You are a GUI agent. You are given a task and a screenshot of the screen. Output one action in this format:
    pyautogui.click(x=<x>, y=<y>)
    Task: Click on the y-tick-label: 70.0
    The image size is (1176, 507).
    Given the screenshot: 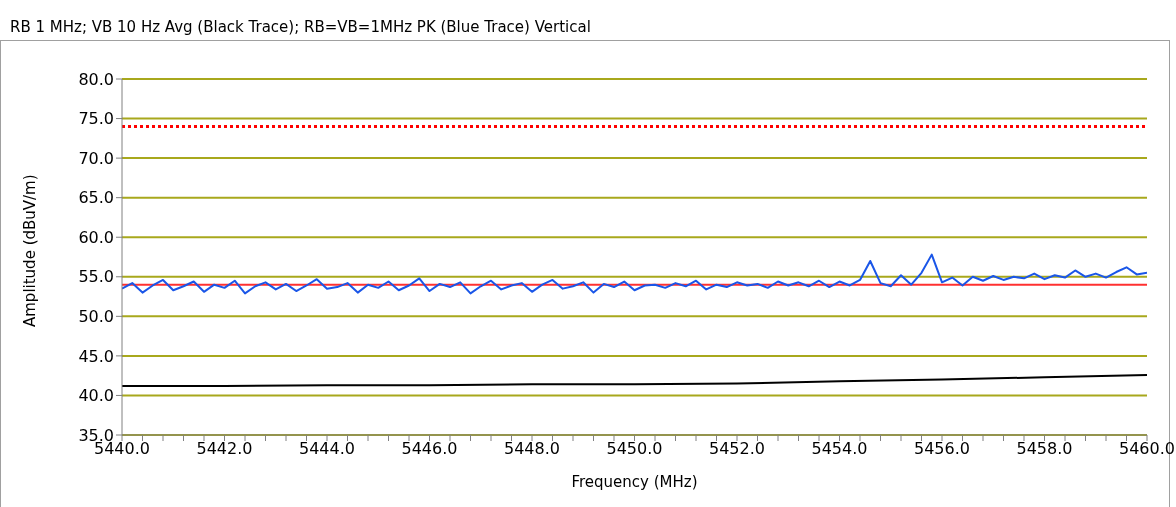 What is the action you would take?
    pyautogui.click(x=96, y=158)
    